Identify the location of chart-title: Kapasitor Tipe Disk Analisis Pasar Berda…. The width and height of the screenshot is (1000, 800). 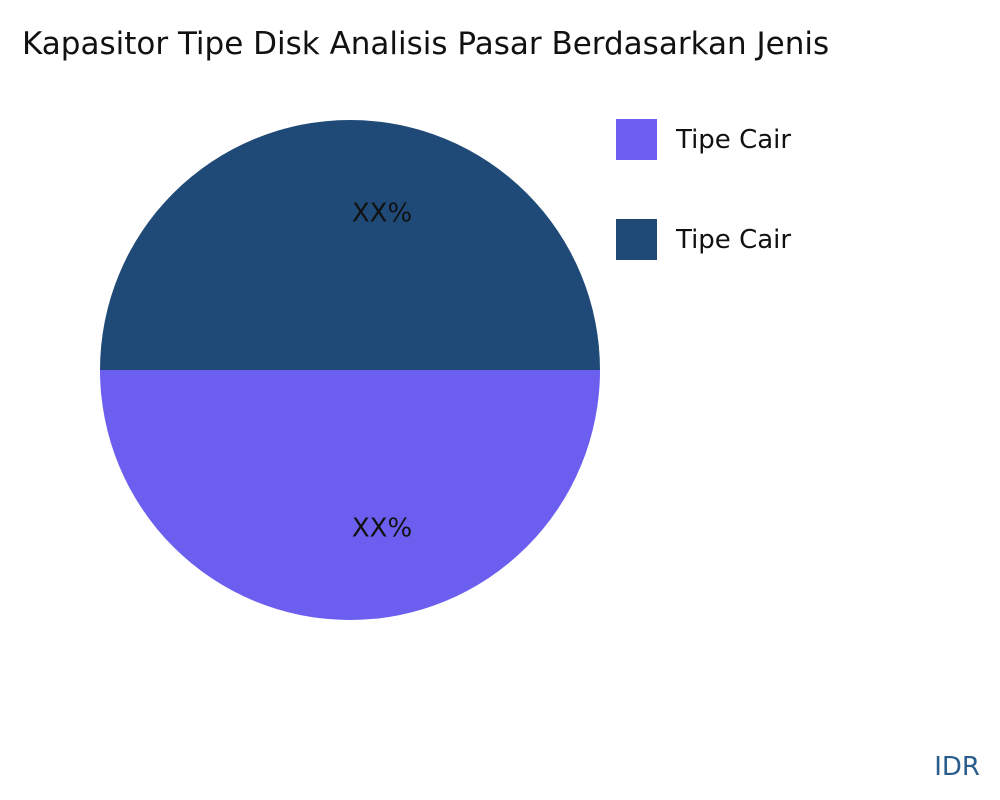
(426, 44).